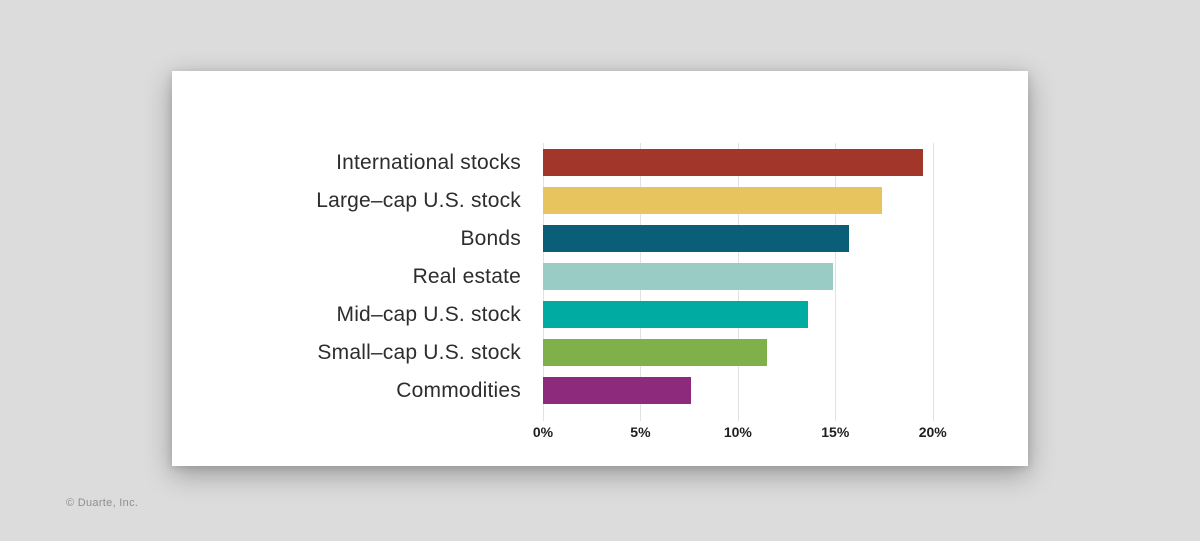 This screenshot has width=1200, height=541. I want to click on gridline-20pct, so click(933, 282).